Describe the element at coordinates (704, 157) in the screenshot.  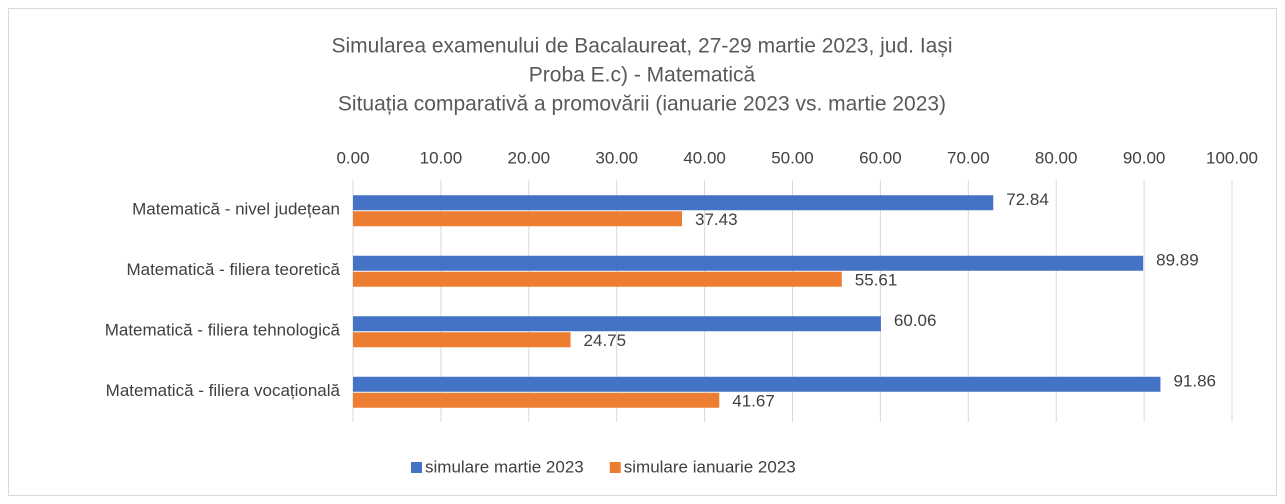
I see `x-tick-label: 40.00` at that location.